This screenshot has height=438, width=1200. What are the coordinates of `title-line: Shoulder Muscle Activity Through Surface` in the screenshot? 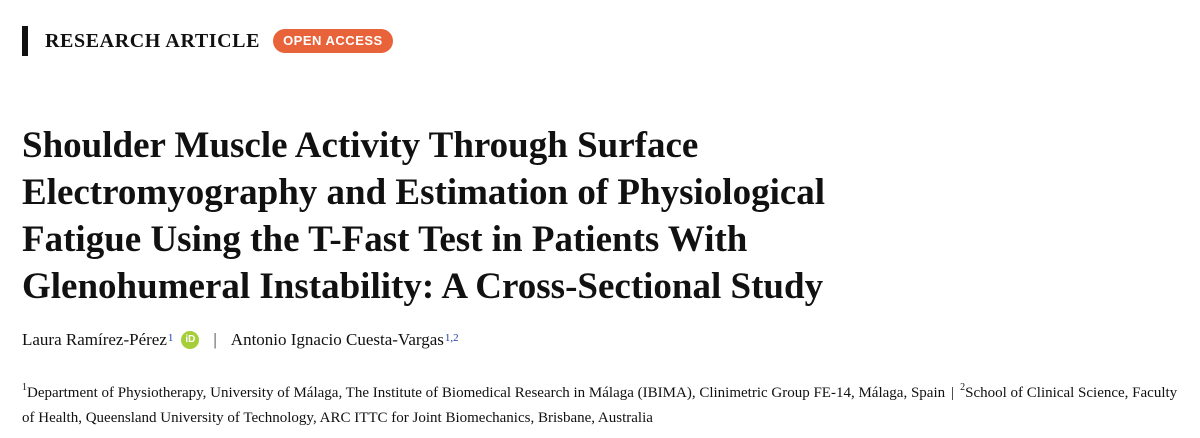 It's located at (360, 145).